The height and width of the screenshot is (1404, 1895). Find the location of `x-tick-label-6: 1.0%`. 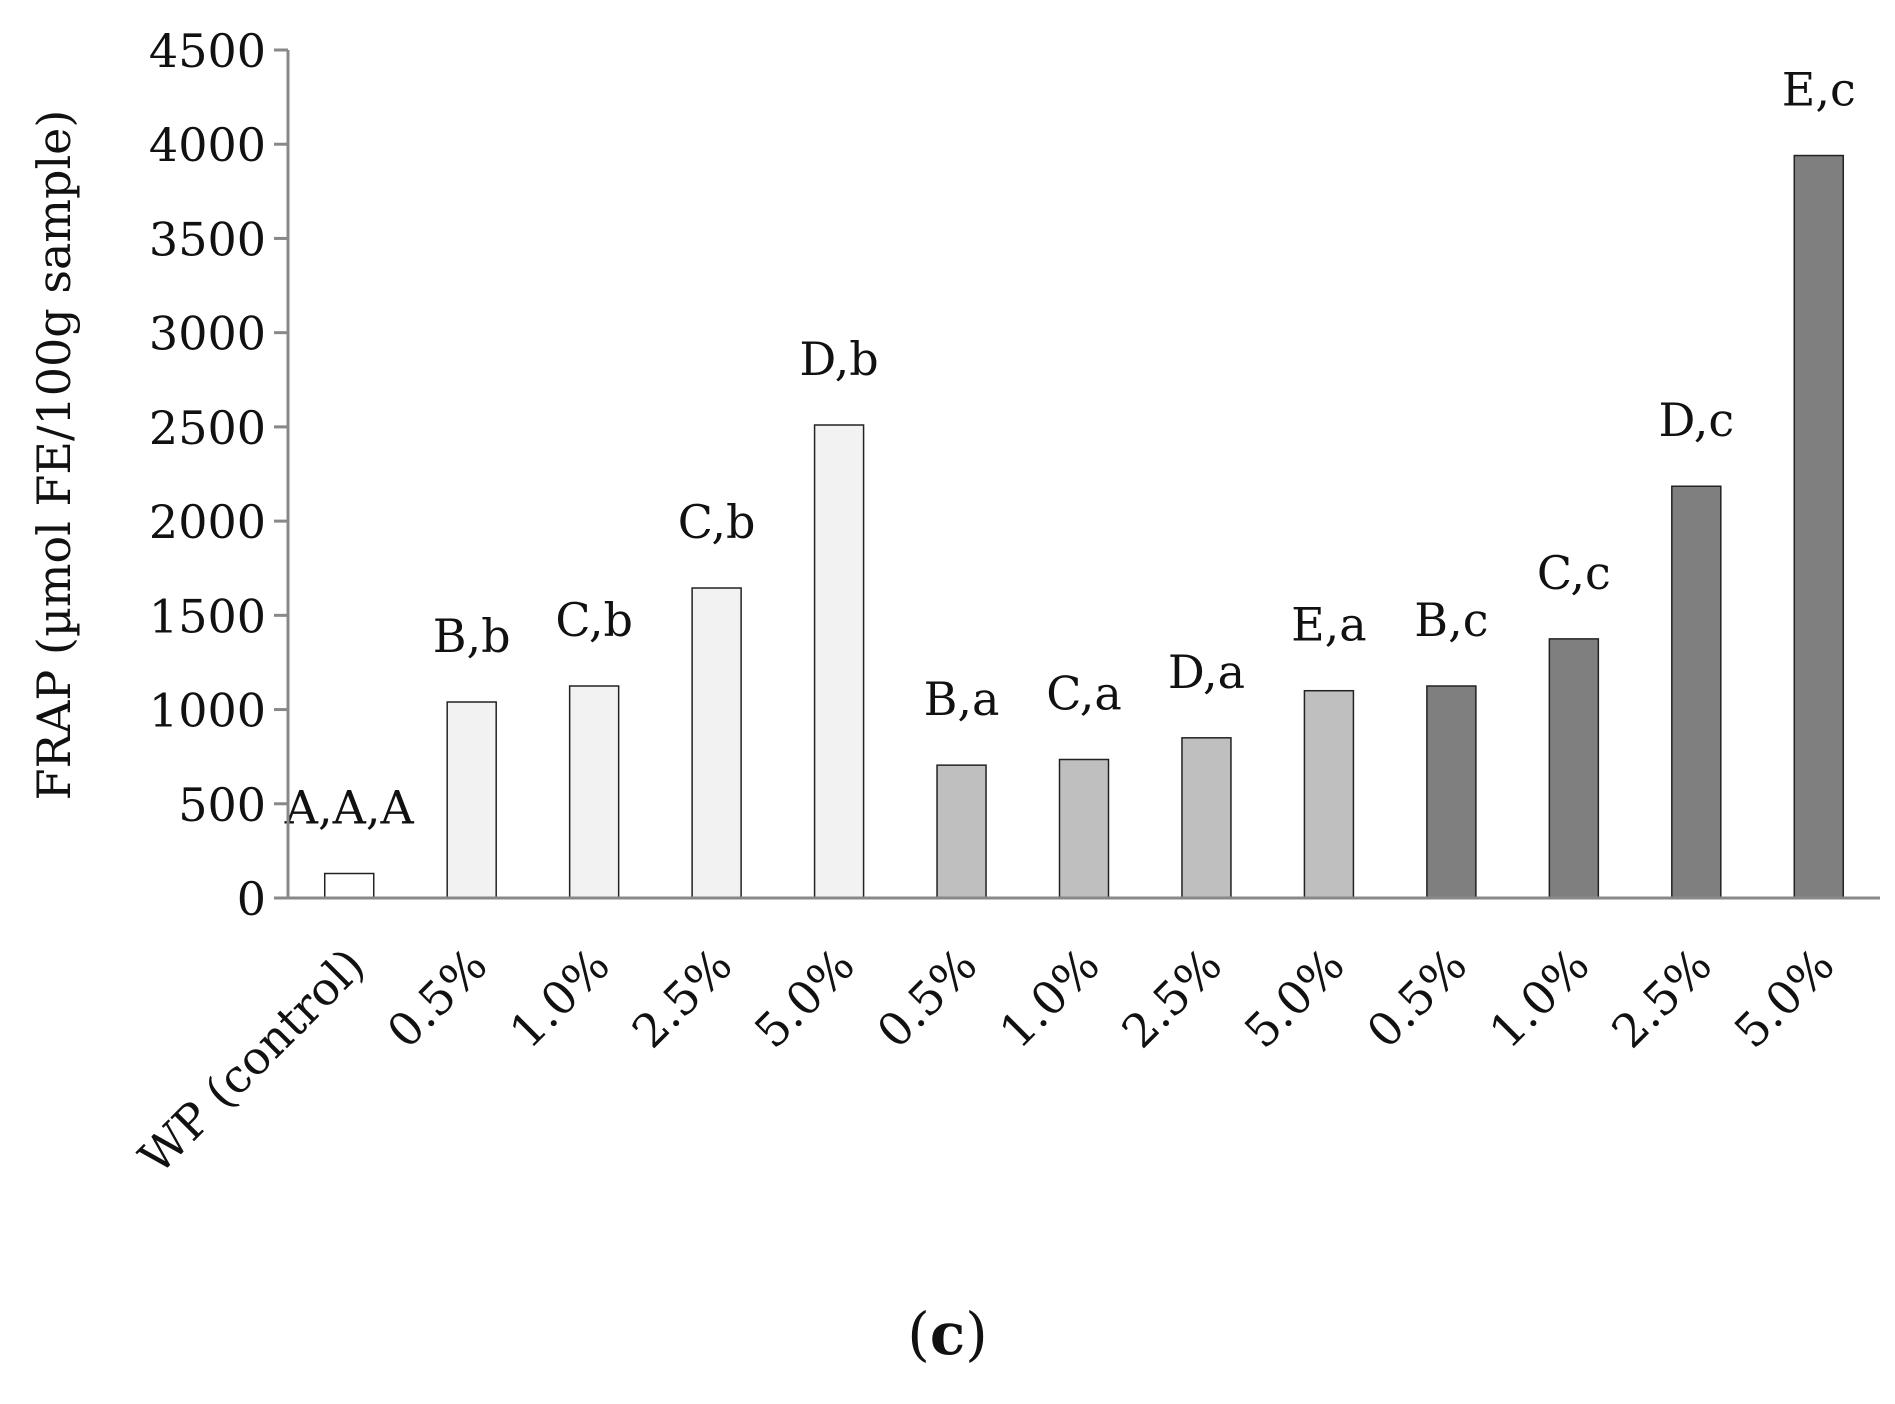

x-tick-label-6: 1.0% is located at coordinates (1049, 998).